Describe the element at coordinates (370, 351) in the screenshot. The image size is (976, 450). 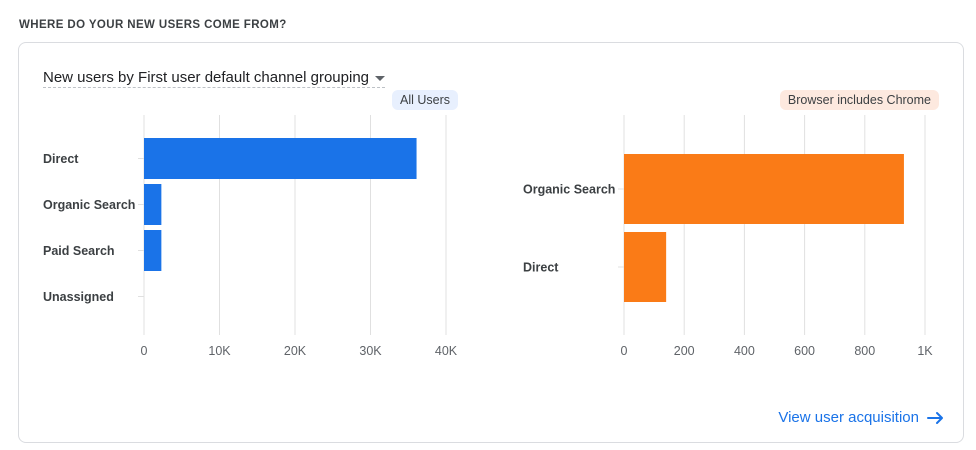
I see `x-tick-label: 30K` at that location.